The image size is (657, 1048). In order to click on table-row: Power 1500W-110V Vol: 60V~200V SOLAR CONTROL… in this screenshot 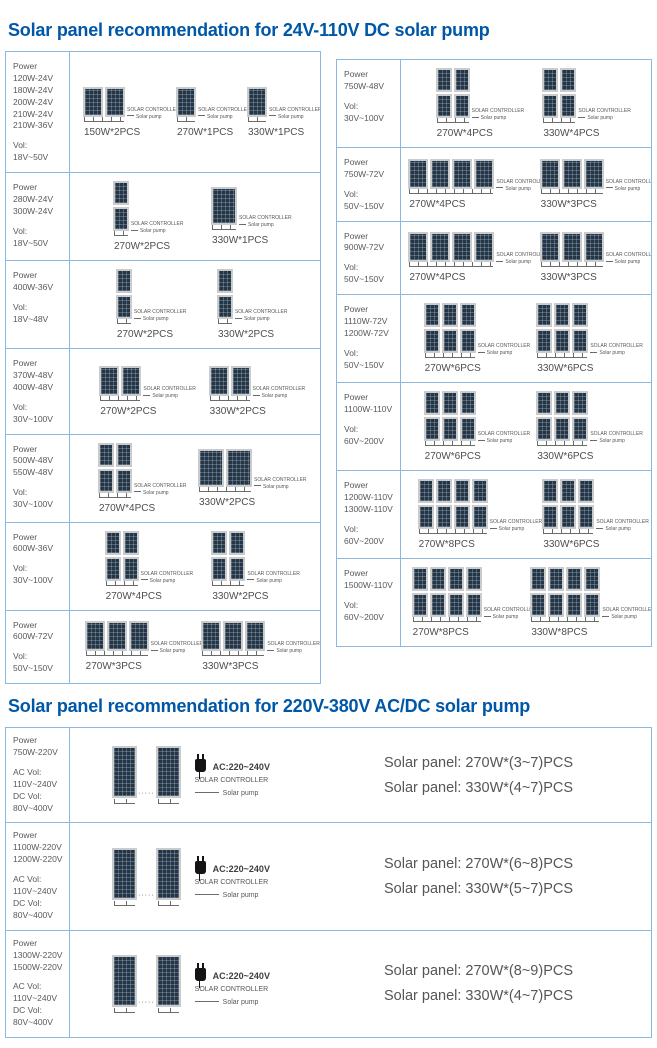, I will do `click(494, 602)`.